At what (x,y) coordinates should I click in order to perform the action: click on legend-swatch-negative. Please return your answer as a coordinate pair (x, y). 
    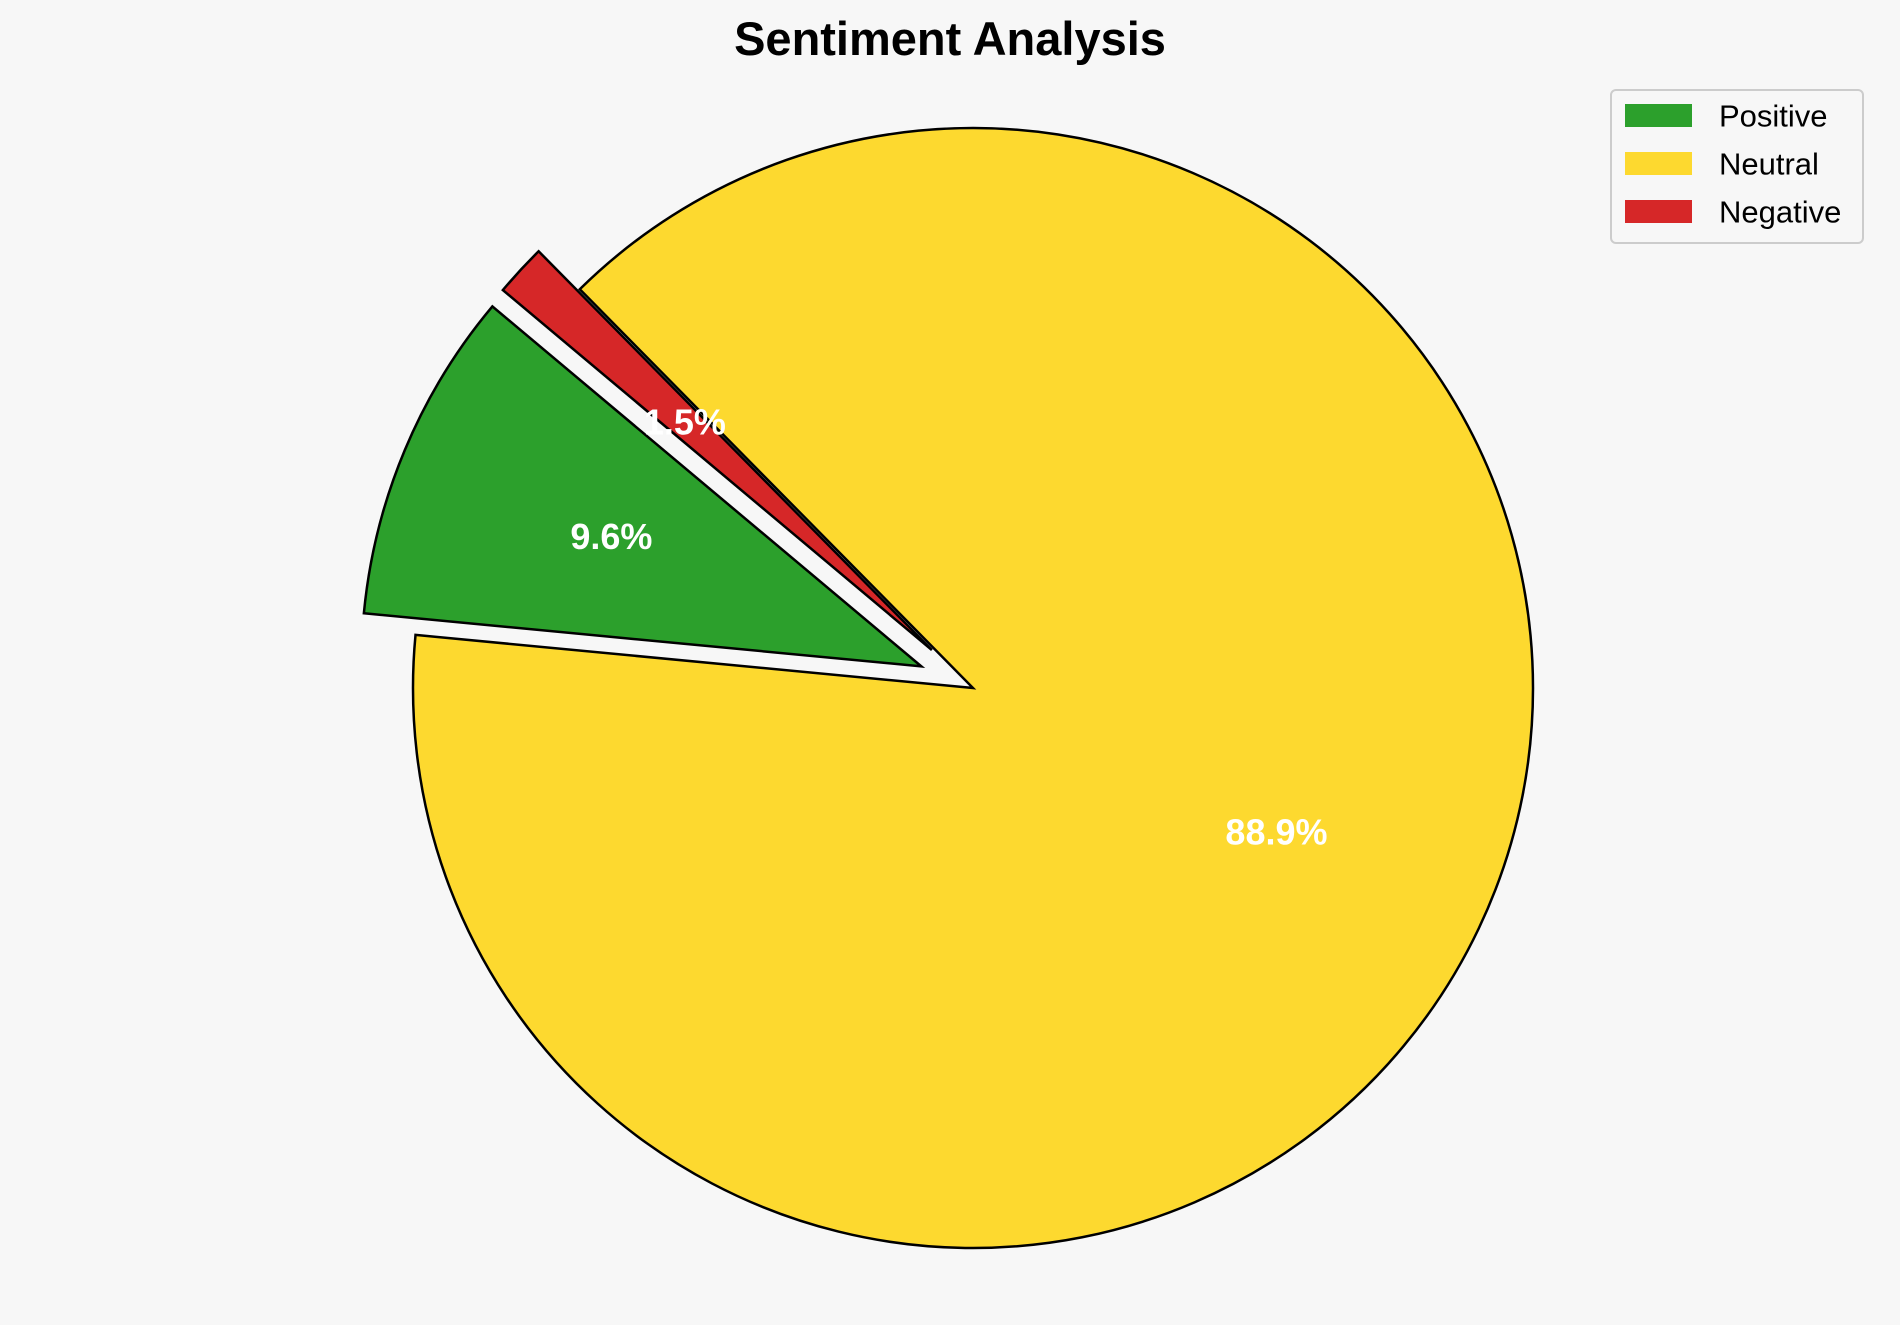
    Looking at the image, I should click on (1658, 211).